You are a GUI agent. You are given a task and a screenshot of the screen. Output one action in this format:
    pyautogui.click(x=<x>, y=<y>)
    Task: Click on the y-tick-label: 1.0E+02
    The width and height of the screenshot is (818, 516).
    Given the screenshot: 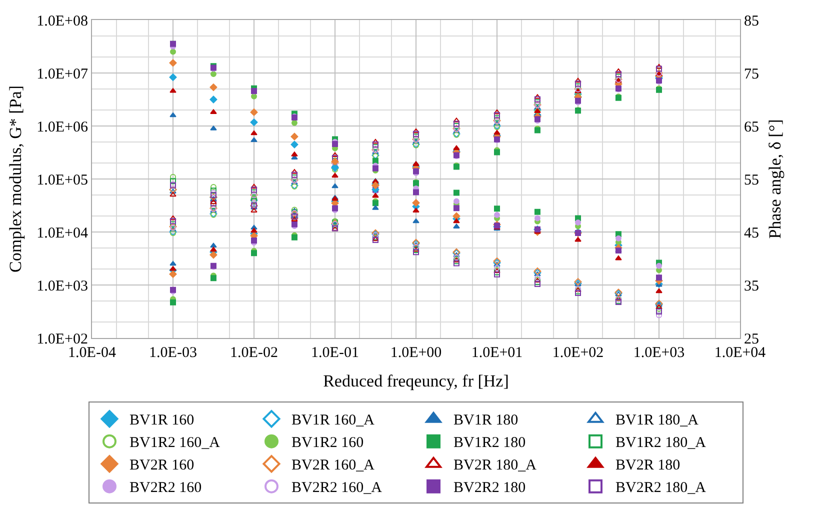 What is the action you would take?
    pyautogui.click(x=62, y=339)
    